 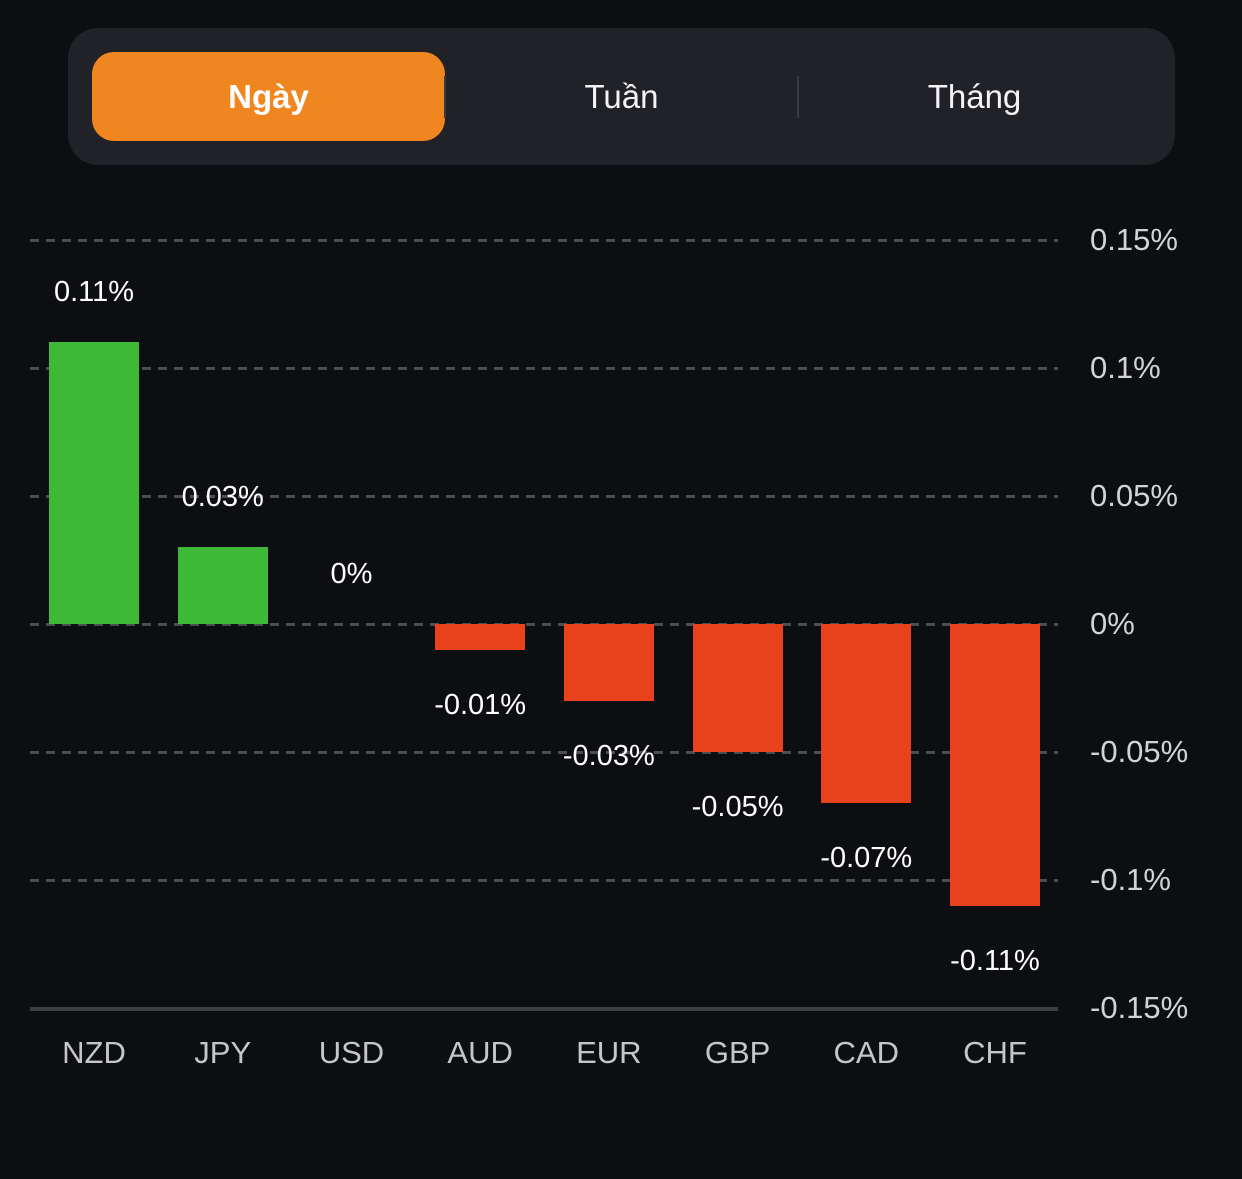 I want to click on tab-day: Ngày, so click(x=268, y=96).